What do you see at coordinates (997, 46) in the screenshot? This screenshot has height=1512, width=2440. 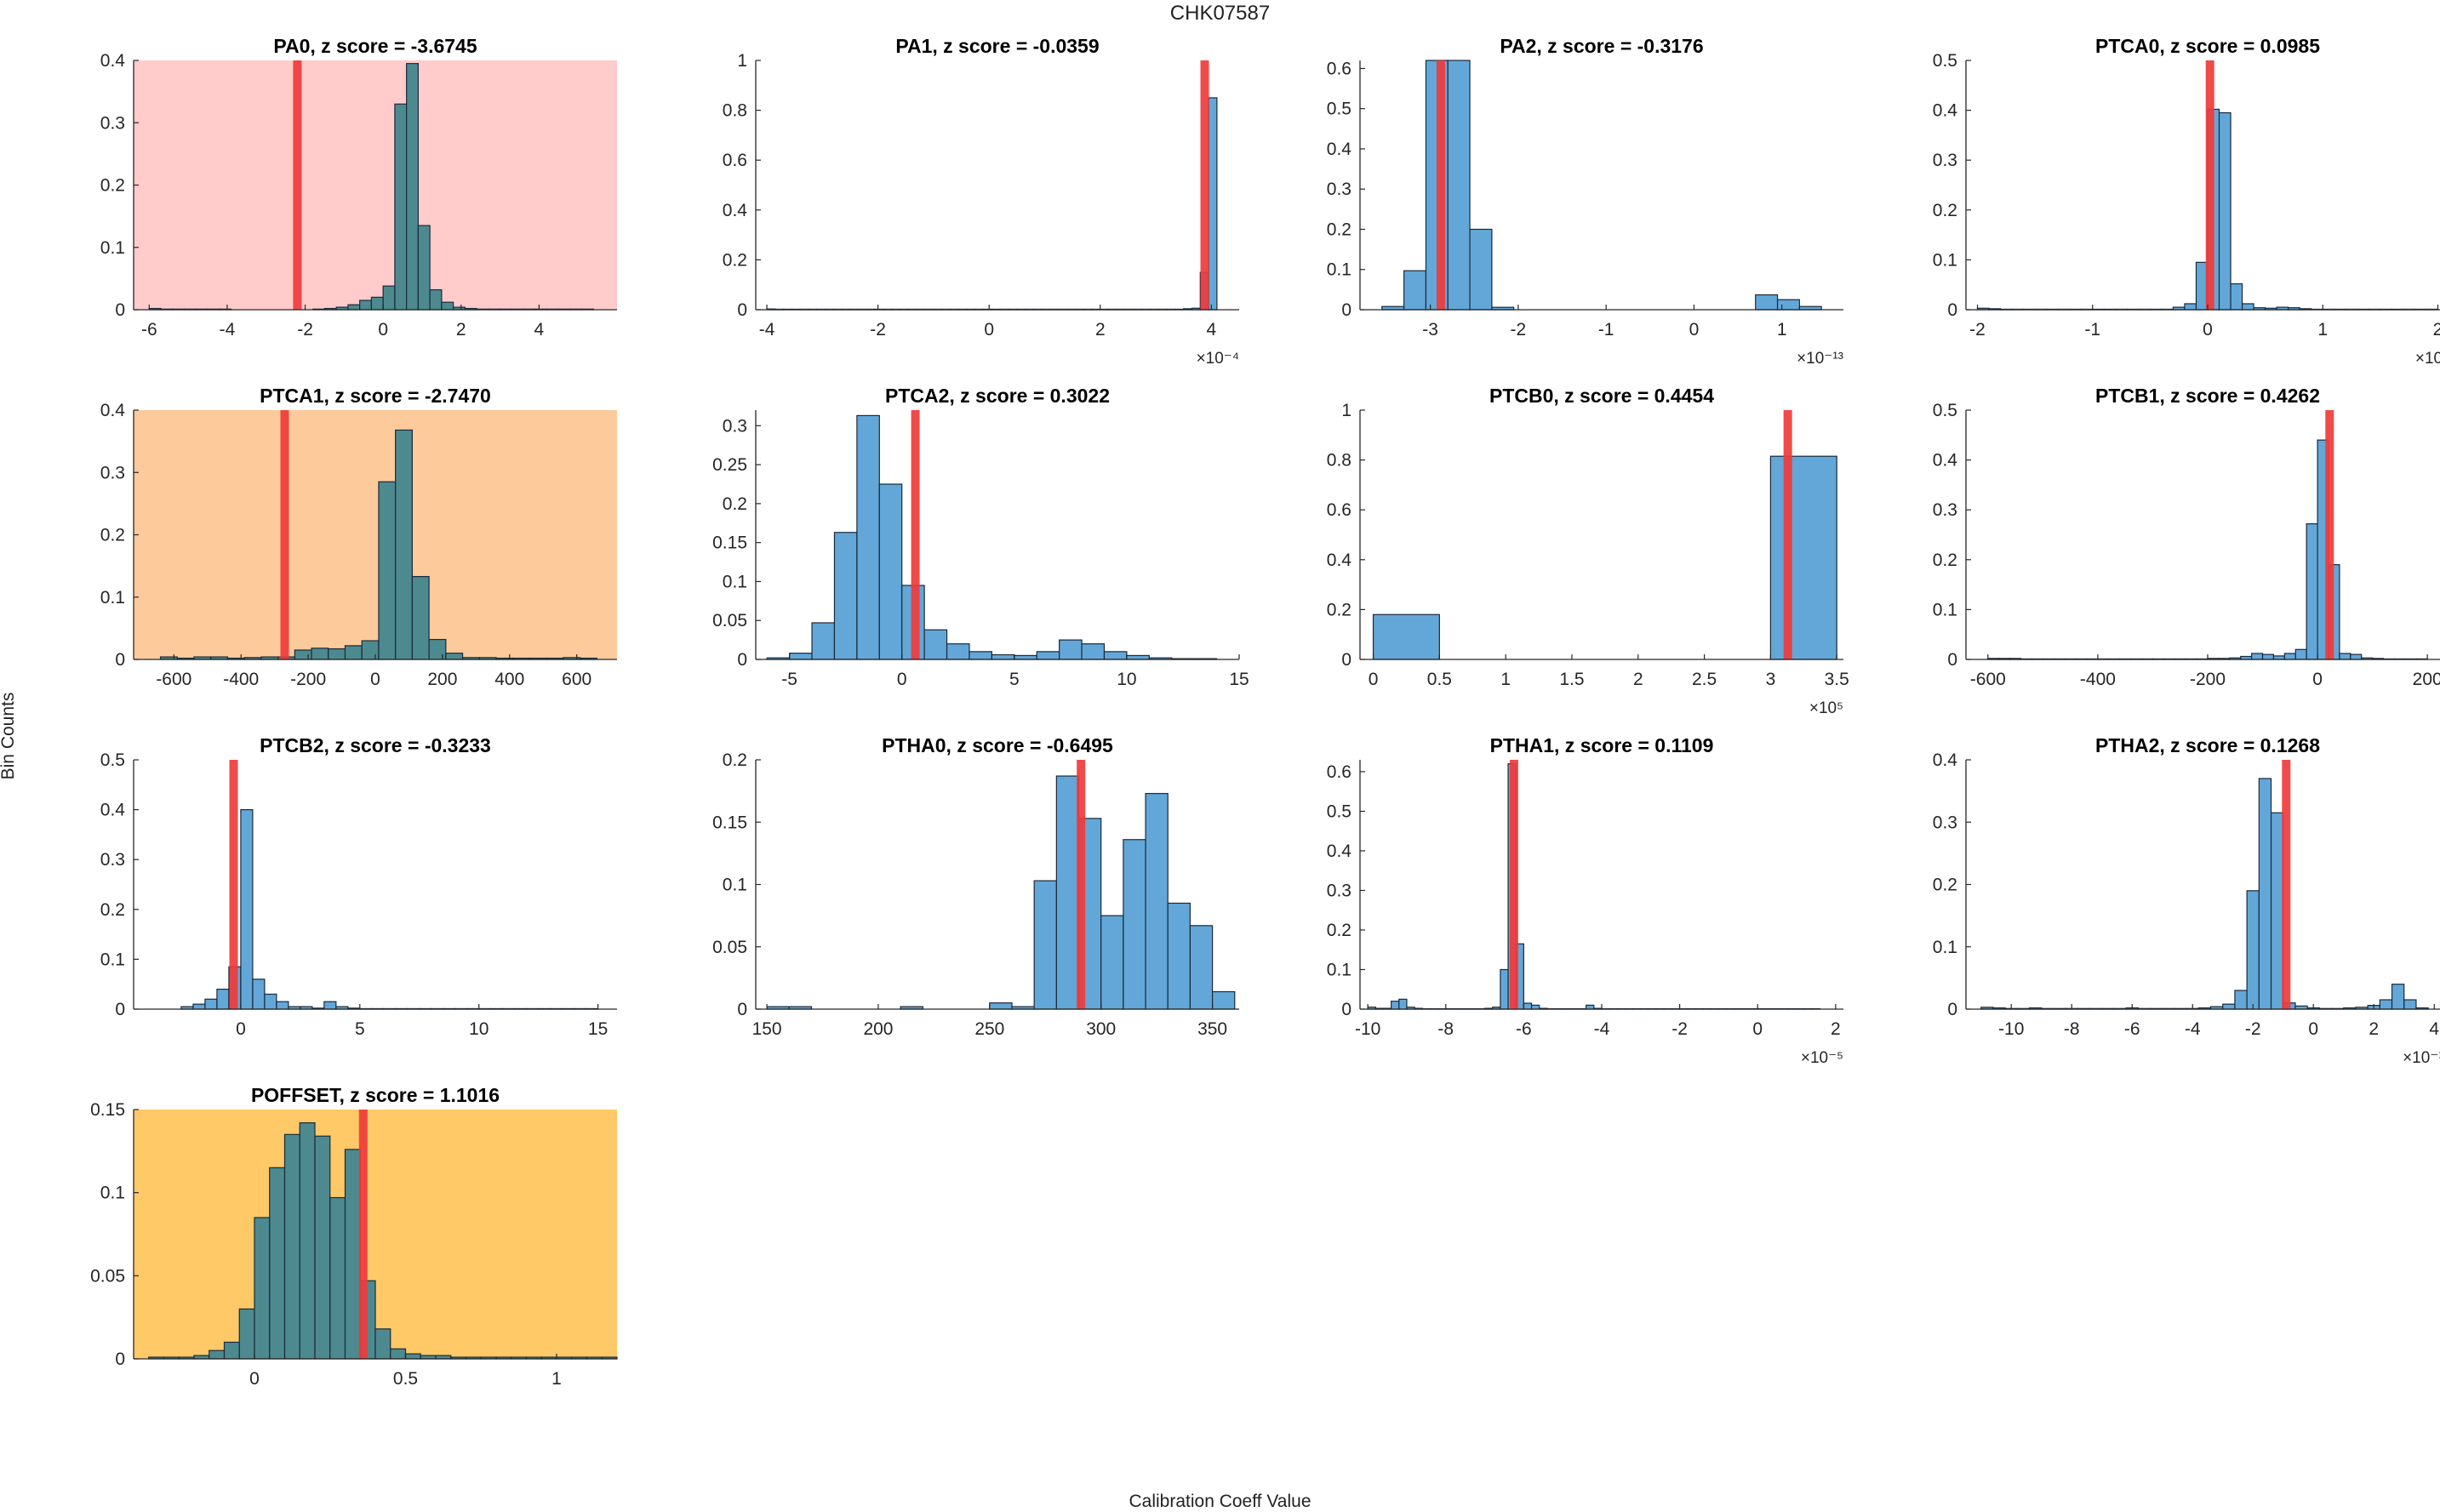 I see `subplot-title: PA1, z score = -0.0359` at bounding box center [997, 46].